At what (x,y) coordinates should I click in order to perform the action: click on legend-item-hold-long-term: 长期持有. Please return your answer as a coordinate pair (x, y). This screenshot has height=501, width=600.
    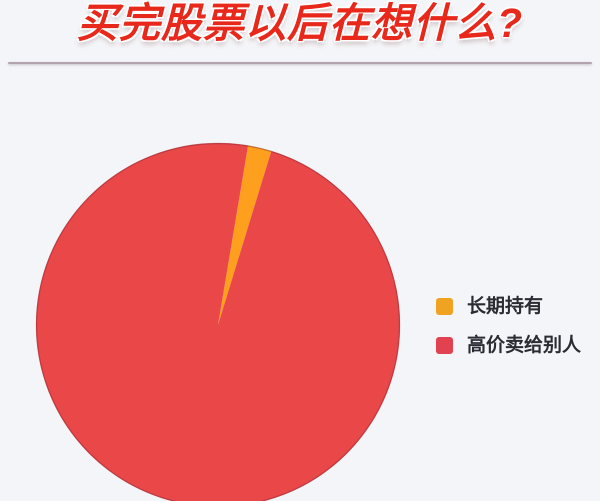
    Looking at the image, I should click on (508, 306).